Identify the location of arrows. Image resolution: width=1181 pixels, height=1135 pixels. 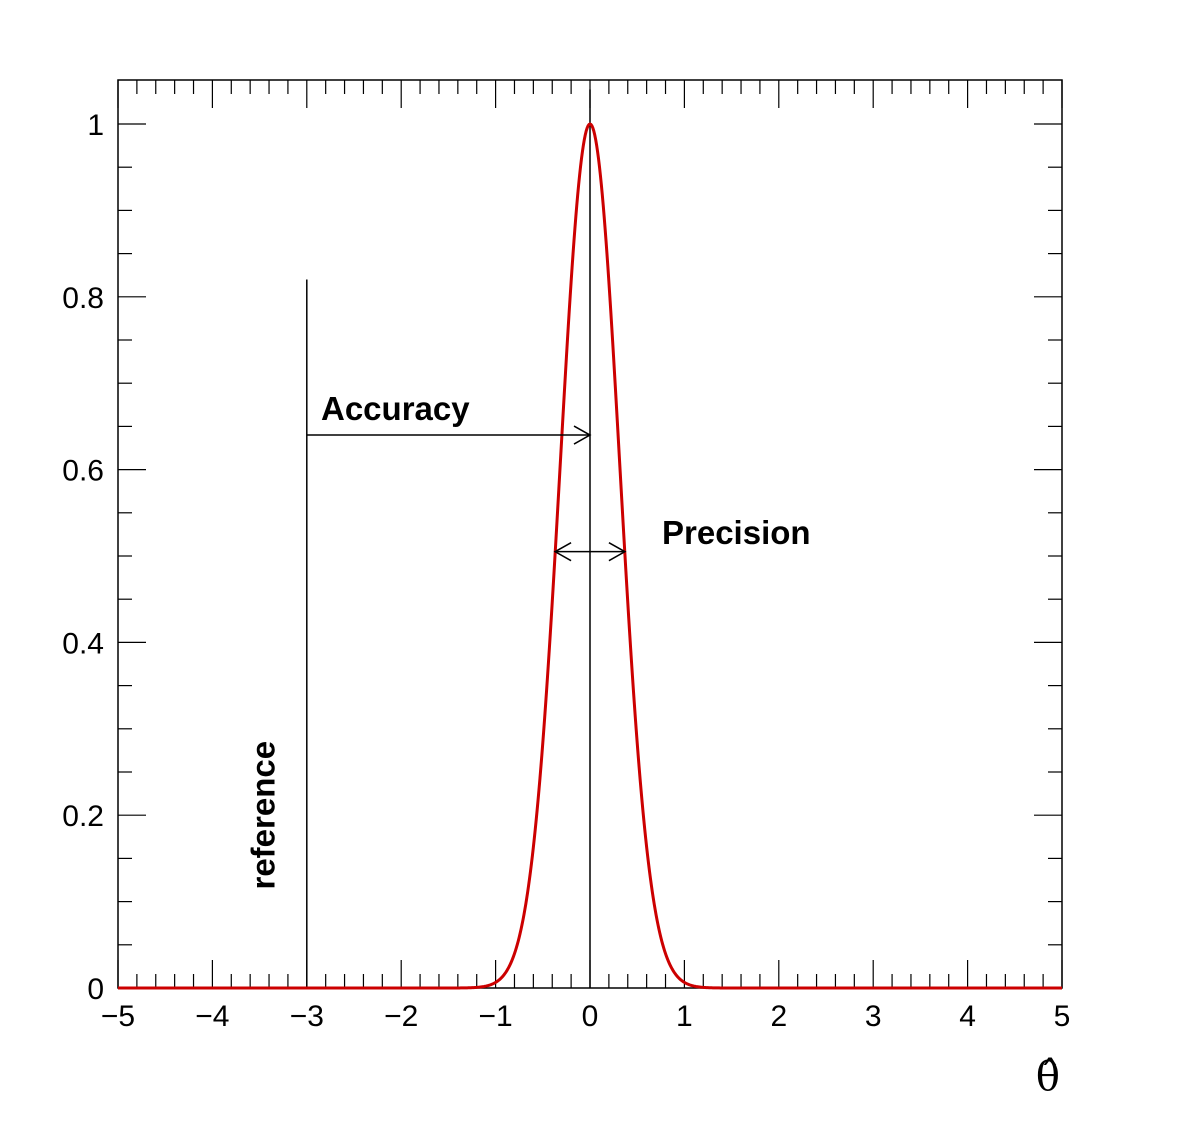
(466, 493).